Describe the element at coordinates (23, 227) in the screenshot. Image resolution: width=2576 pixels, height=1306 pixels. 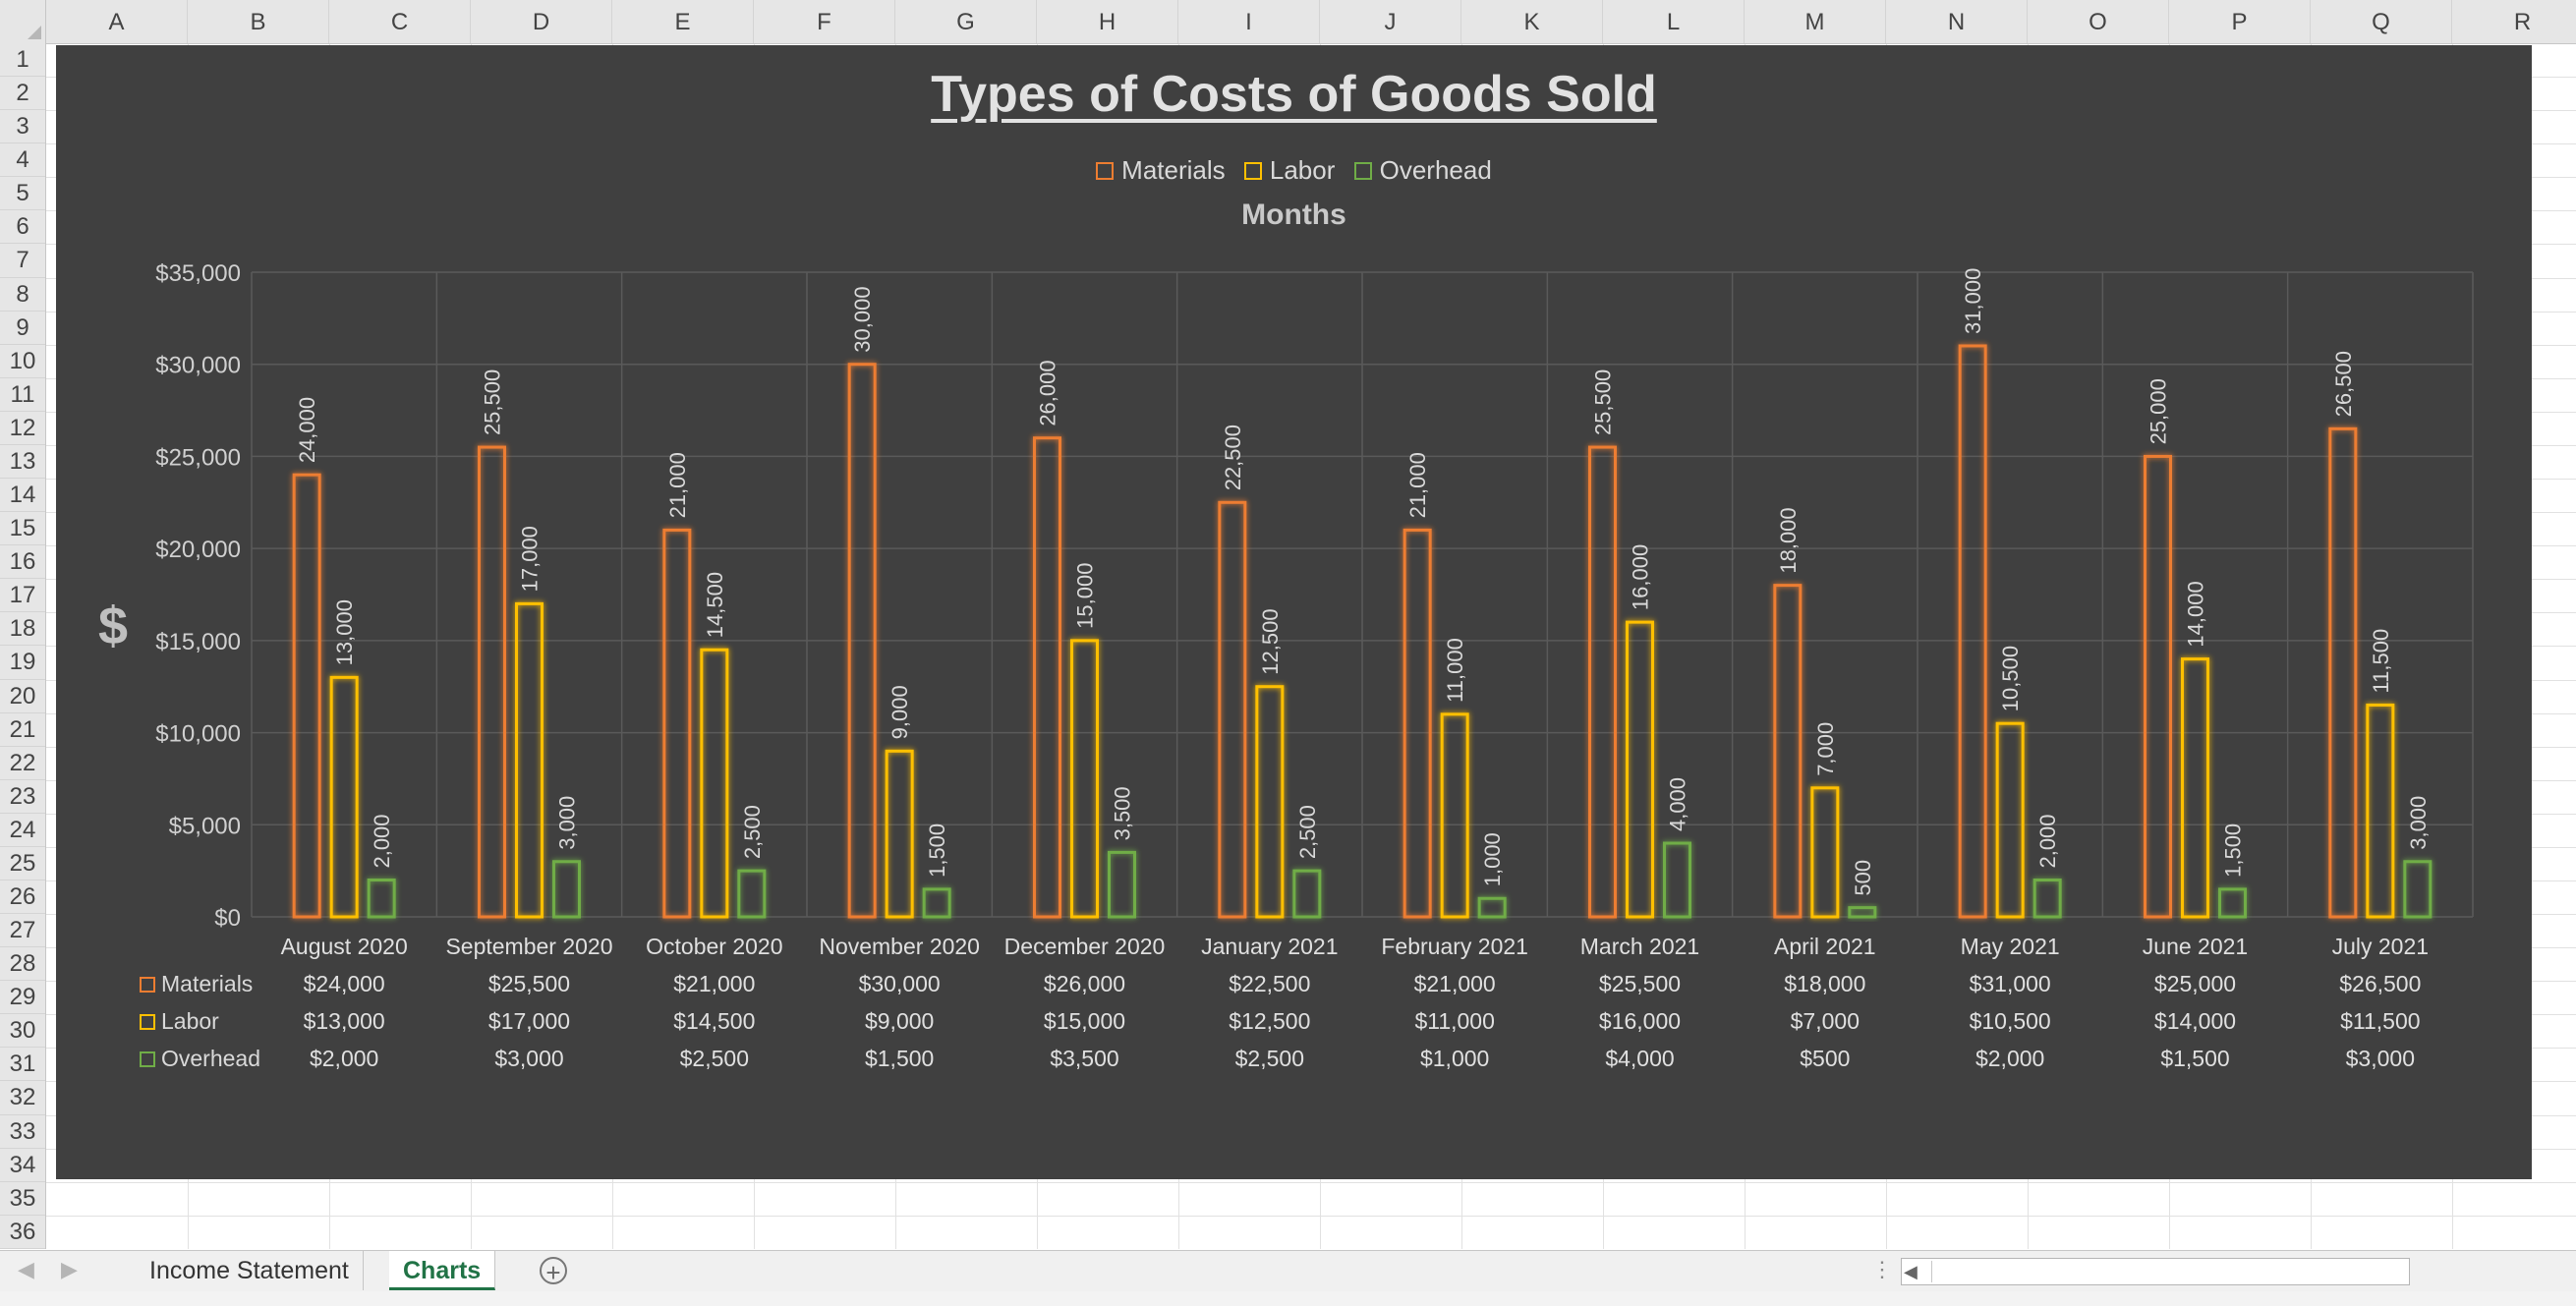
I see `row-header-6: 6` at that location.